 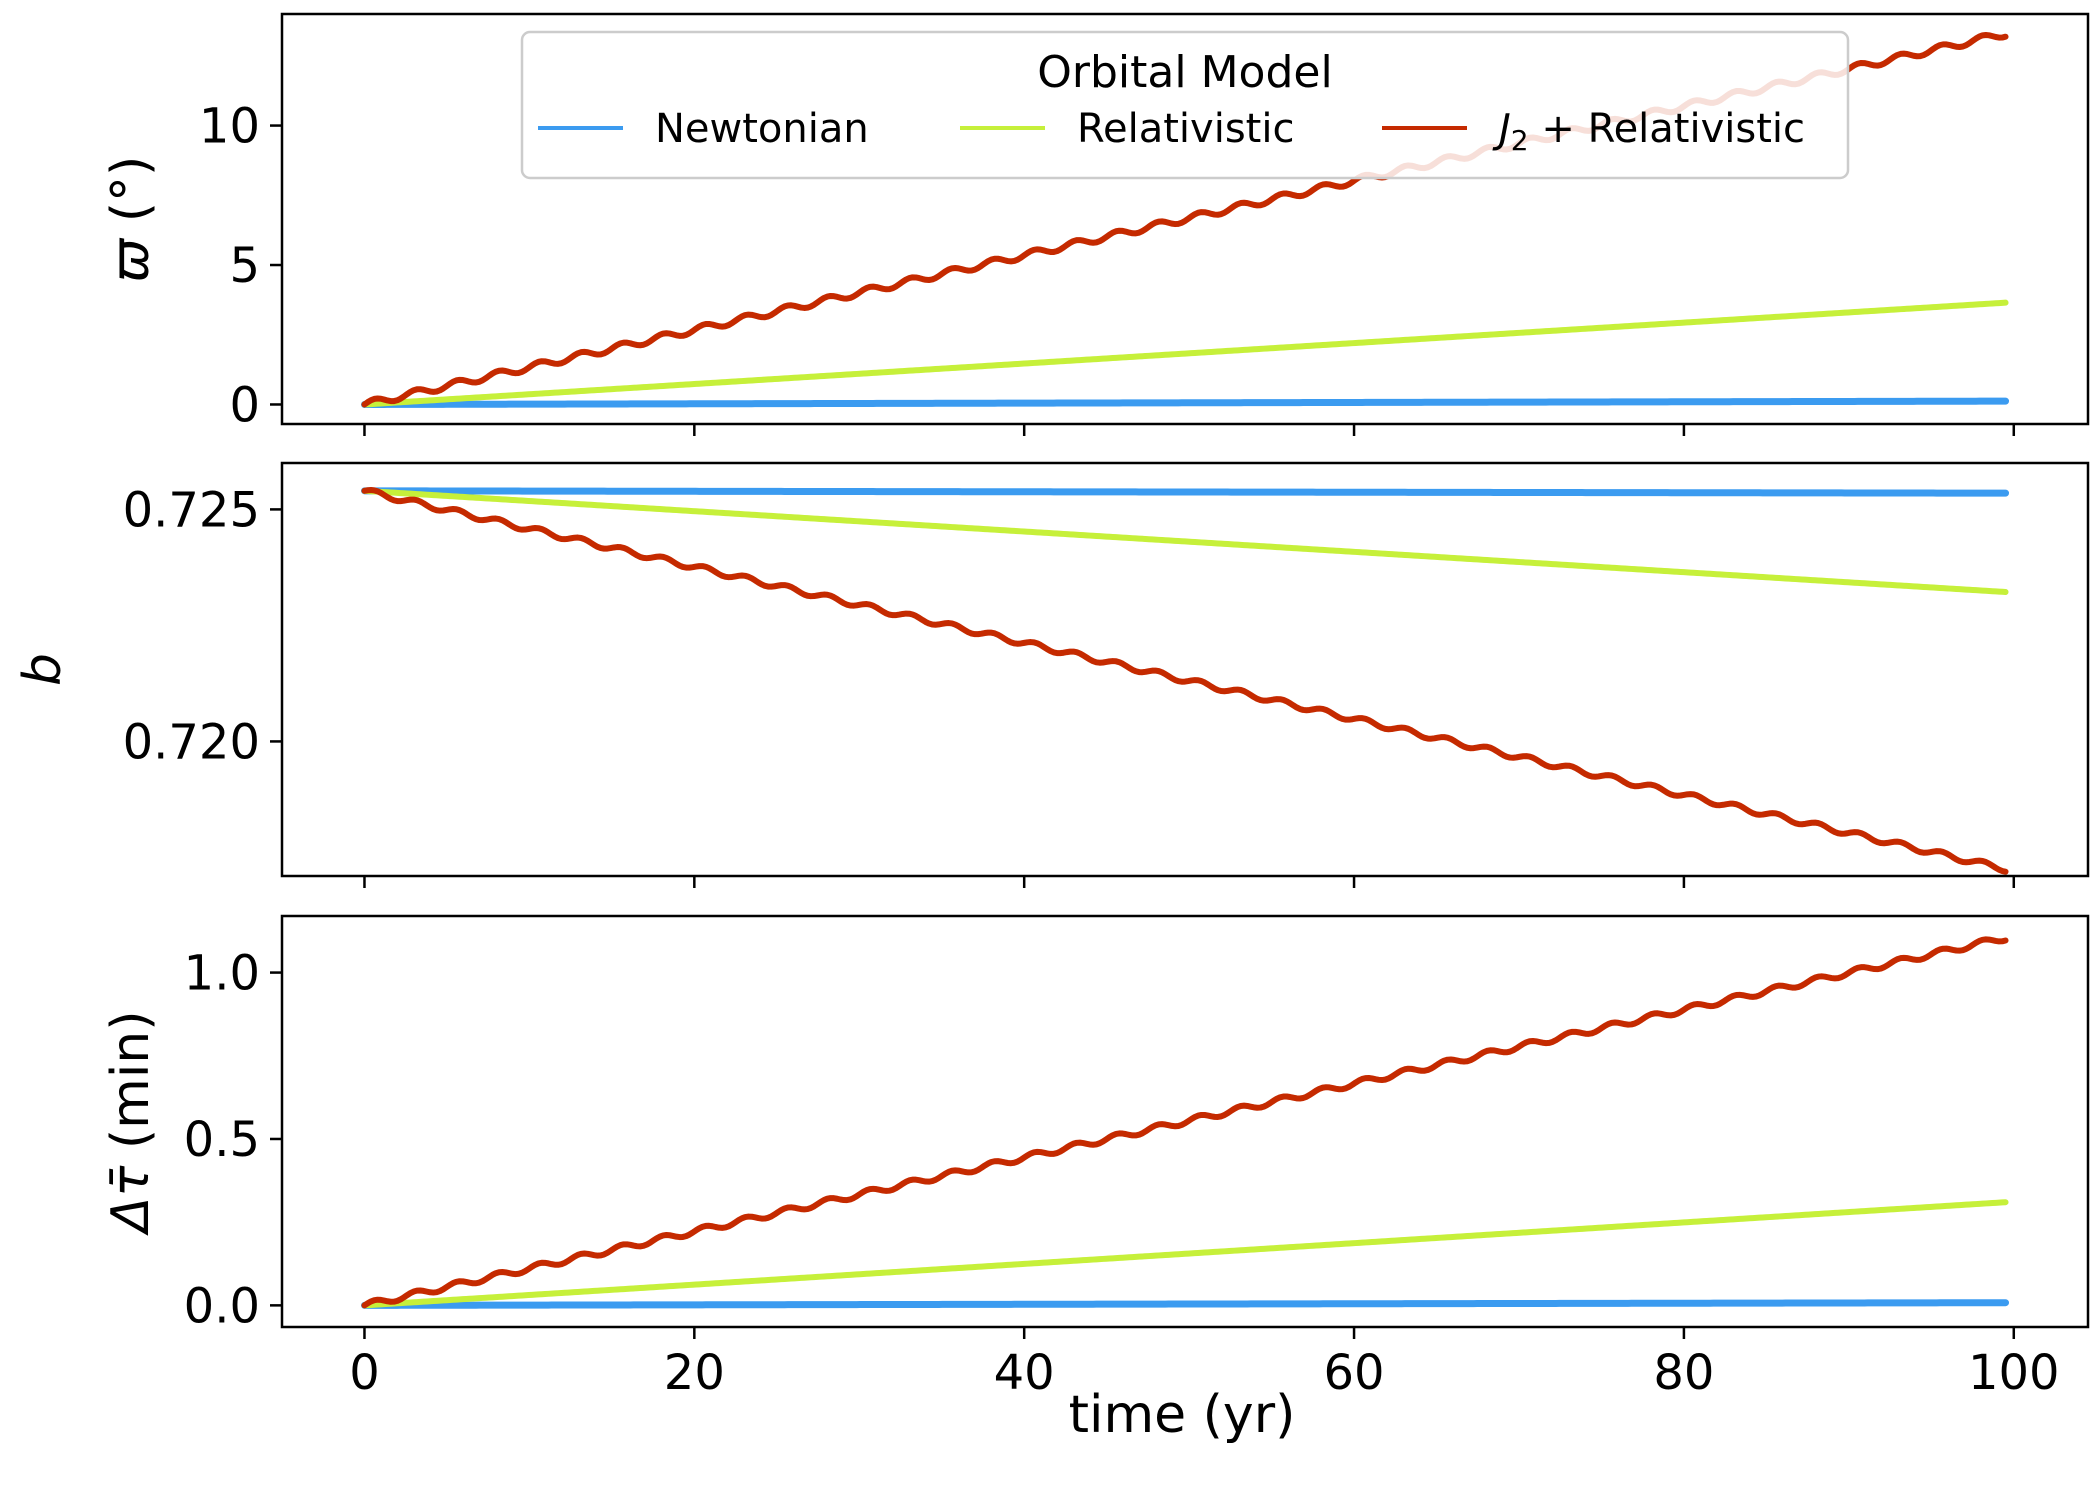 I want to click on y-tick-label: 0.0, so click(x=222, y=1306).